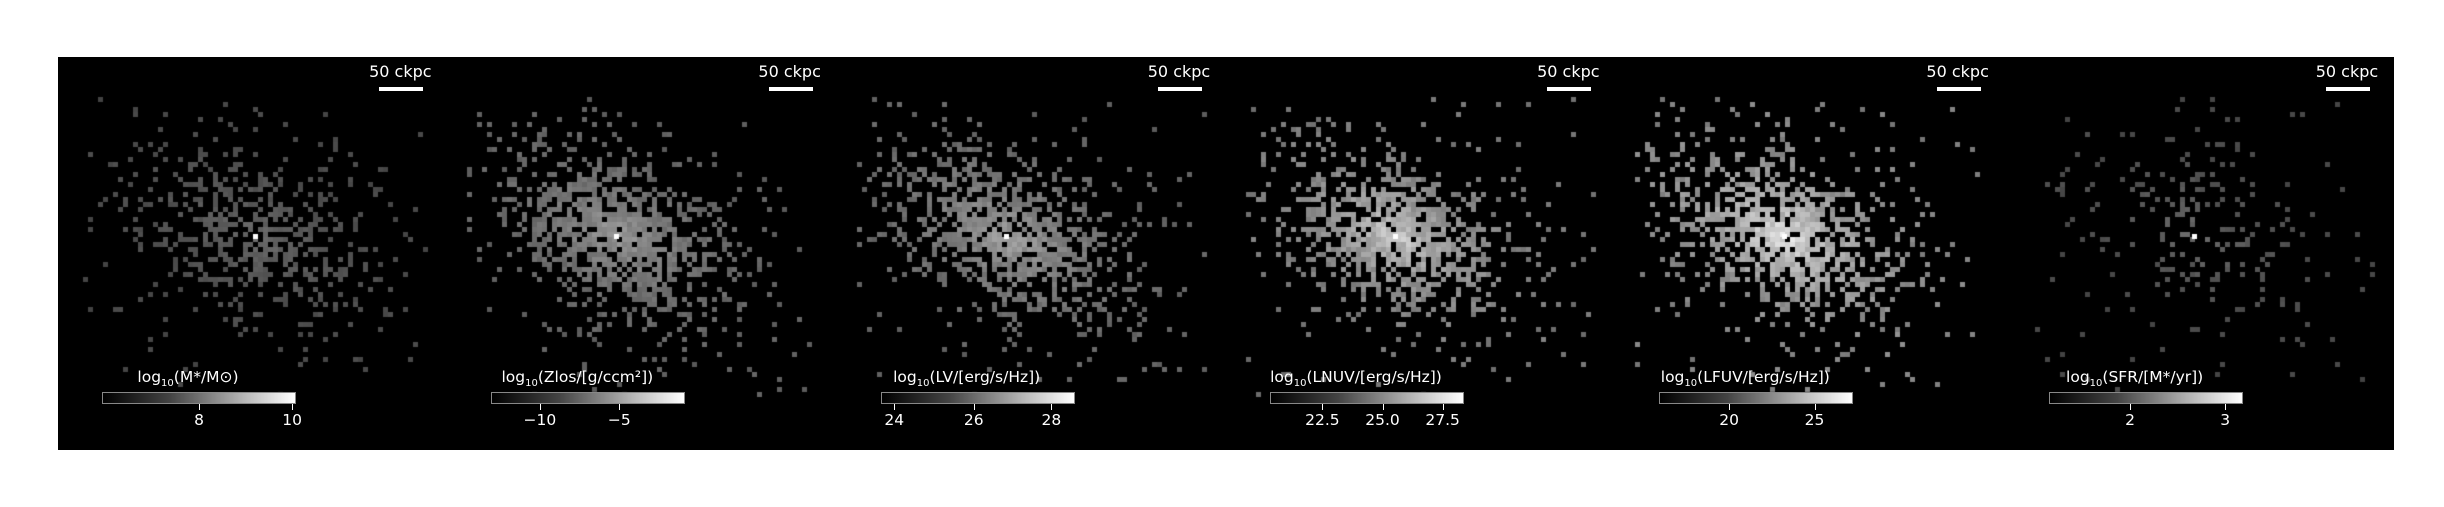 The width and height of the screenshot is (2444, 507). I want to click on colorbar-tick-label: 3, so click(2225, 420).